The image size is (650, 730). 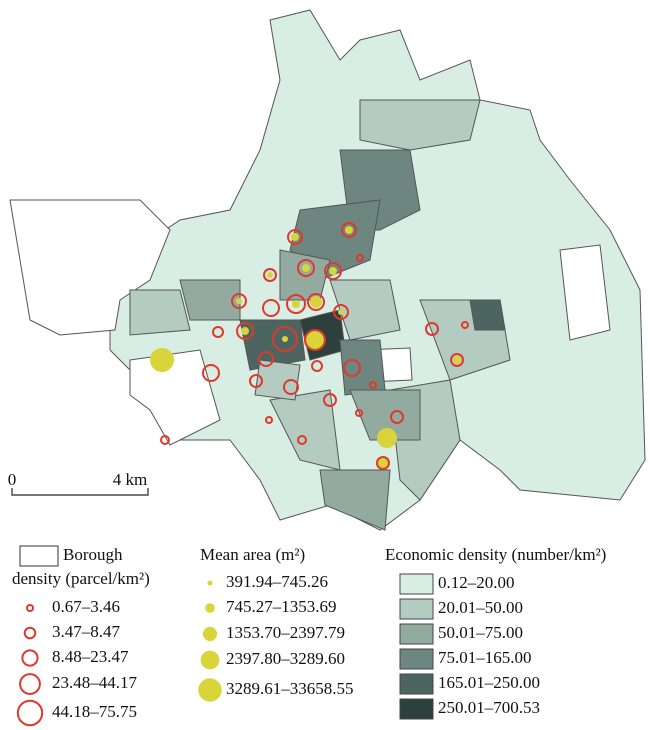 I want to click on legend-label: 50.01–75.00, so click(x=480, y=632).